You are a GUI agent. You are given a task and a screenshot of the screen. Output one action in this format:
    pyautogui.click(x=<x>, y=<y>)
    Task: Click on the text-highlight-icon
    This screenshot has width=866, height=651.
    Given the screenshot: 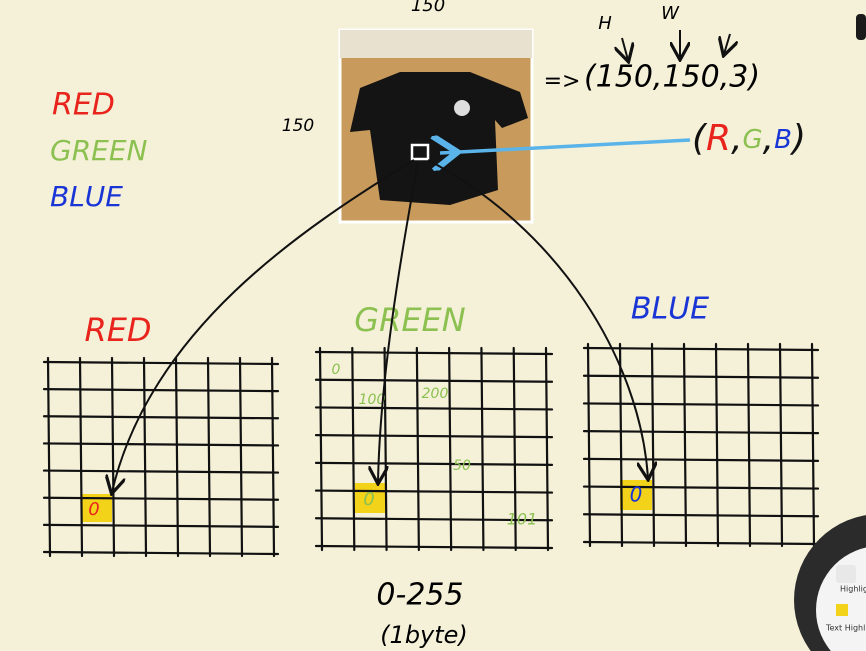 What is the action you would take?
    pyautogui.click(x=842, y=610)
    